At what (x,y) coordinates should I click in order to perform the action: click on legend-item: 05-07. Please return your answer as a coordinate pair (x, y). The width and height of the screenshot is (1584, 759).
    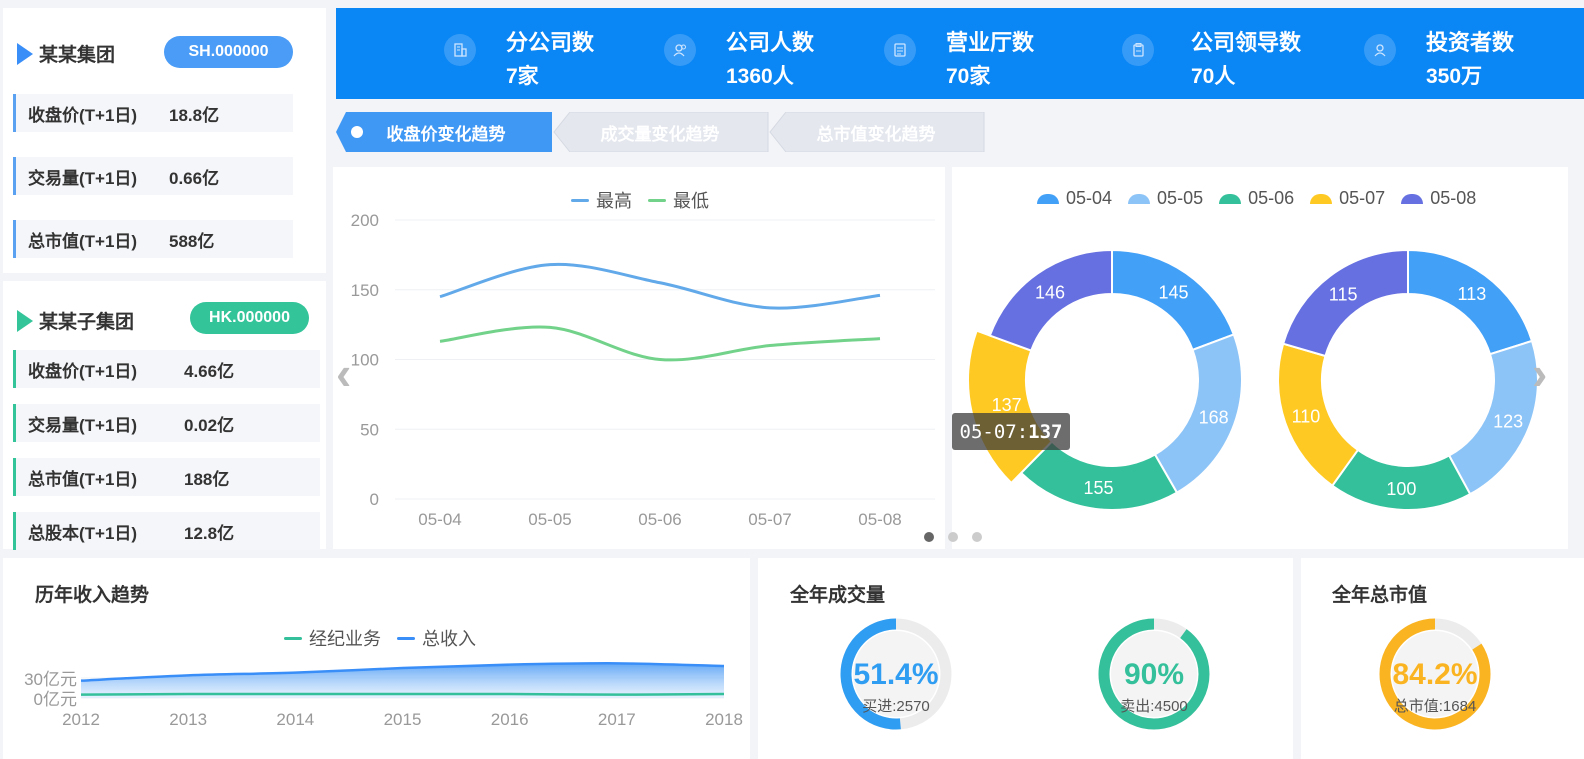
    Looking at the image, I should click on (1347, 198).